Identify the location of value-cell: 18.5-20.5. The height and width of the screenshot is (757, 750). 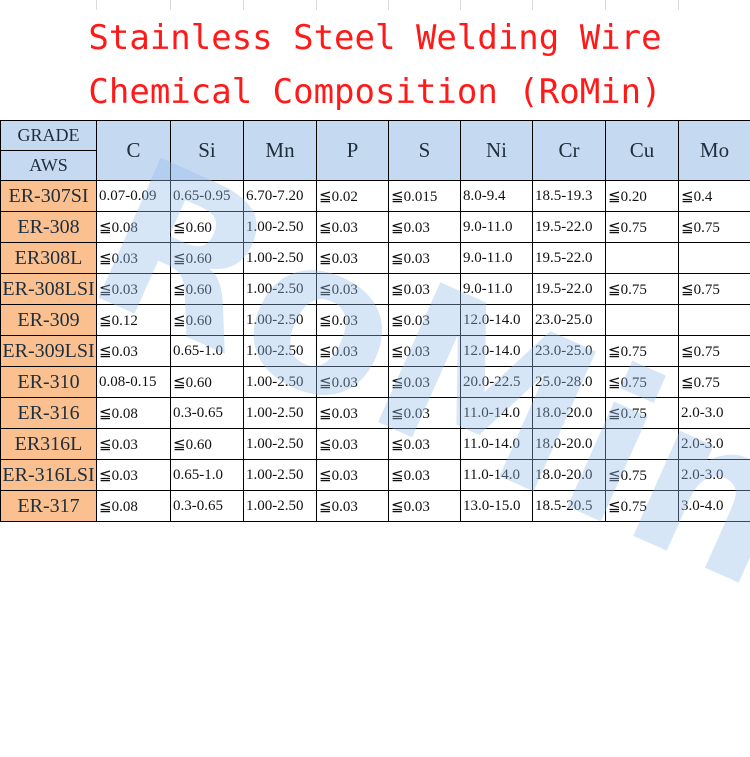
(569, 506).